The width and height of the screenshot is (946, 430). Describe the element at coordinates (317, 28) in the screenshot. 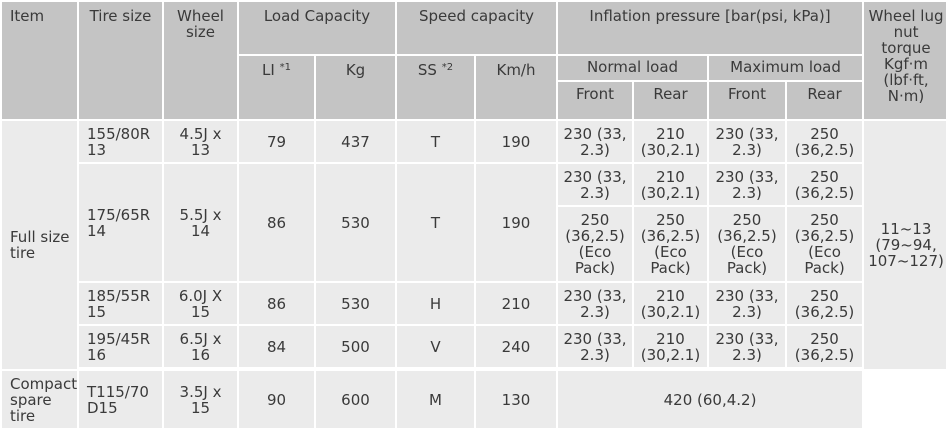

I see `header-load-capacity: Load Capacity` at that location.